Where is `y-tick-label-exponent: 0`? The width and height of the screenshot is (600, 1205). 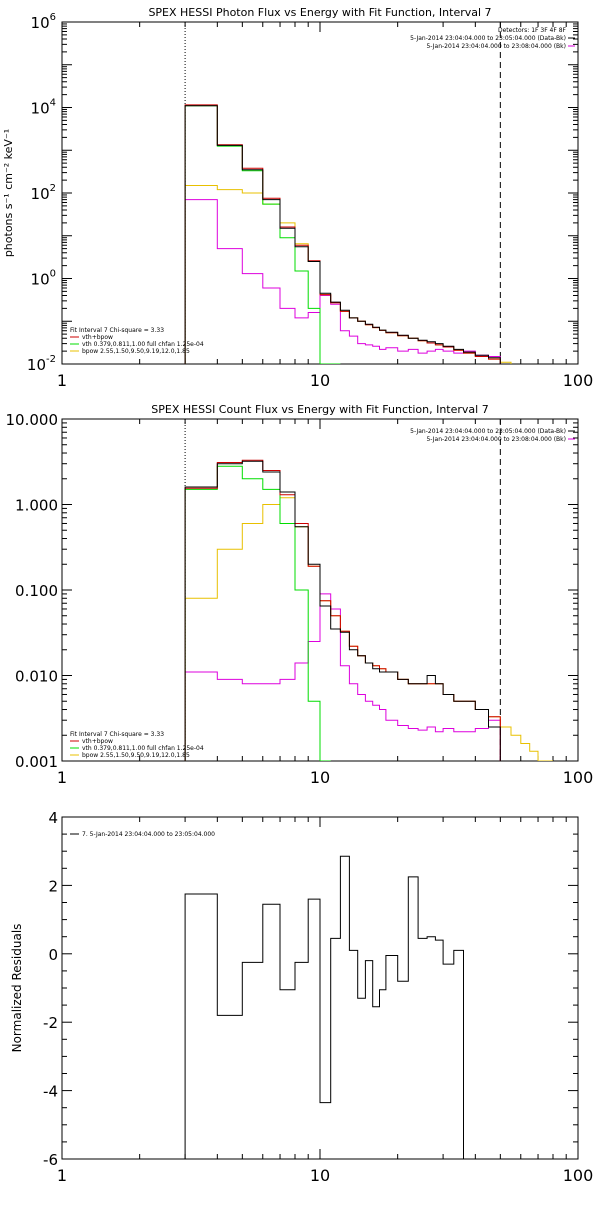
y-tick-label-exponent: 0 is located at coordinates (53, 274).